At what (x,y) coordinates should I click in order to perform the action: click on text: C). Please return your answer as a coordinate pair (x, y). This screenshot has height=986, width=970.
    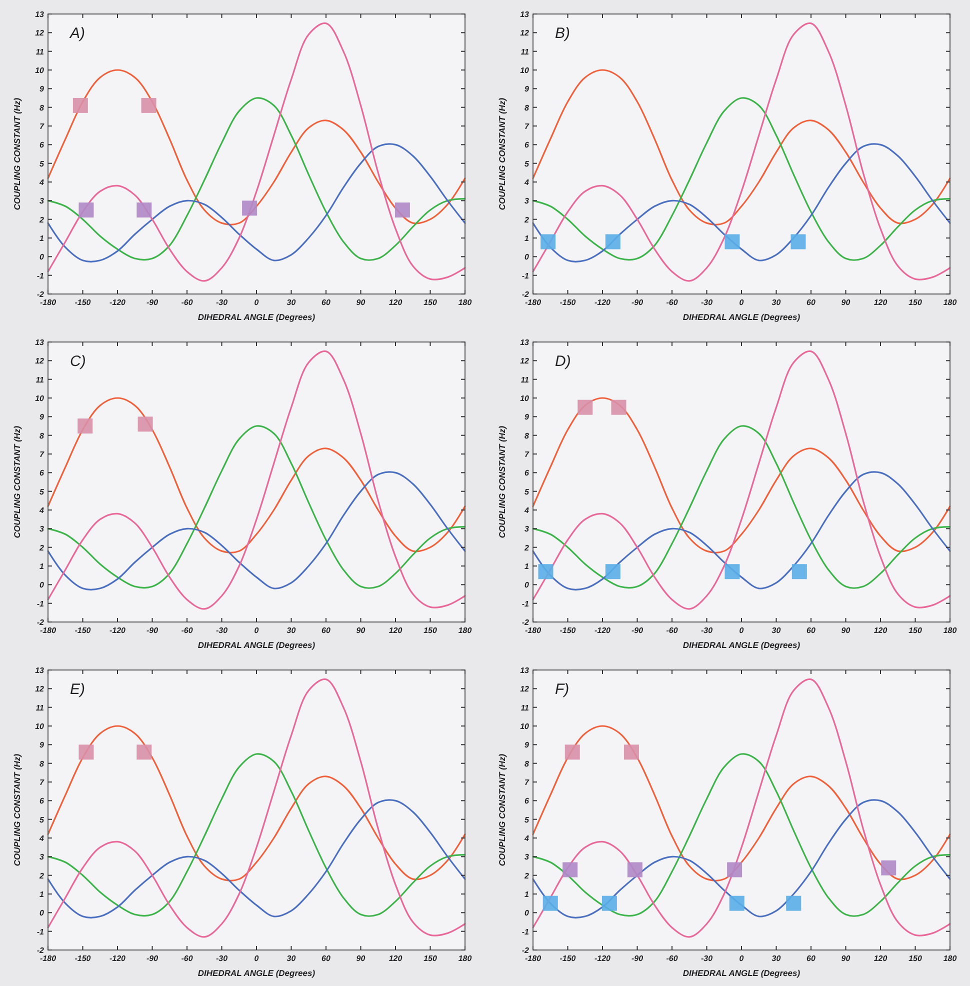
    Looking at the image, I should click on (78, 361).